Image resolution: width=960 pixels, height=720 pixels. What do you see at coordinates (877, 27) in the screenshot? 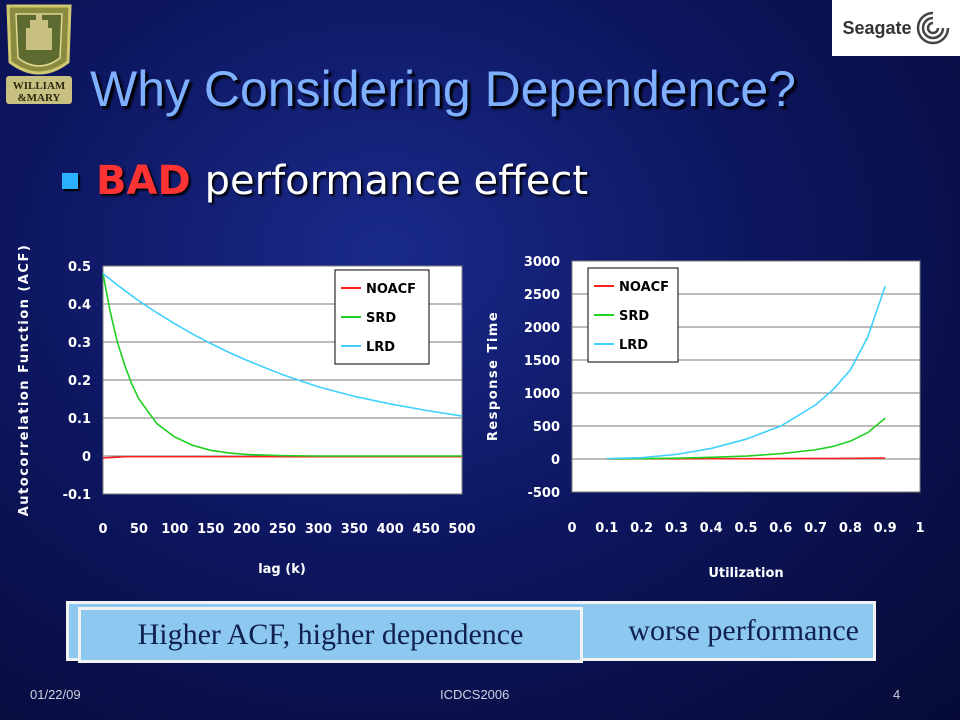
I see `seagate-logo-text: Seagate` at bounding box center [877, 27].